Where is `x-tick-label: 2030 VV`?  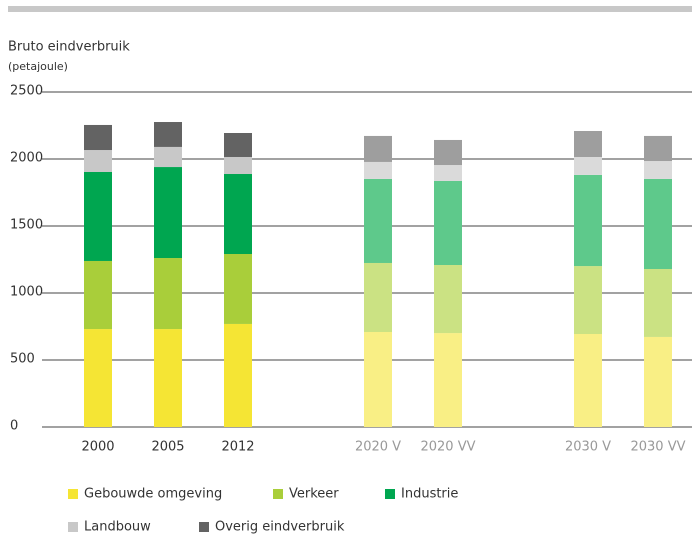
x-tick-label: 2030 VV is located at coordinates (657, 447).